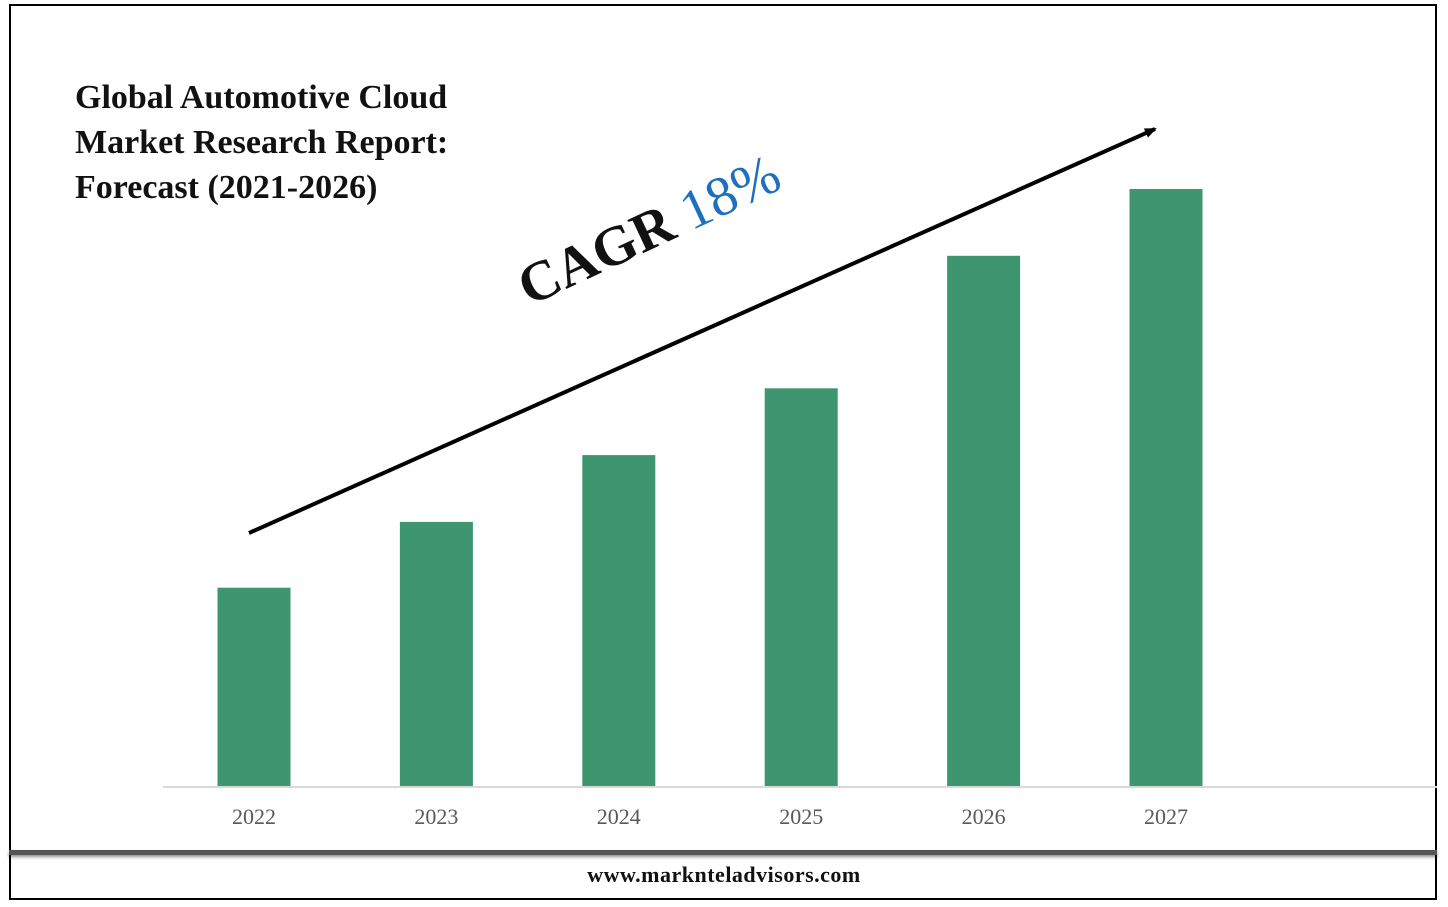 Image resolution: width=1448 pixels, height=907 pixels. What do you see at coordinates (723, 852) in the screenshot?
I see `footer-divider` at bounding box center [723, 852].